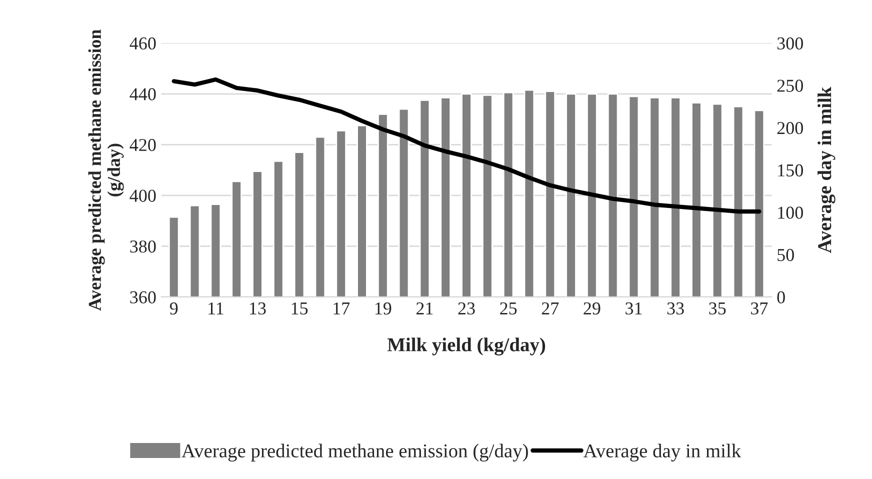 This screenshot has width=872, height=479. I want to click on x-tick-label: 23, so click(466, 308).